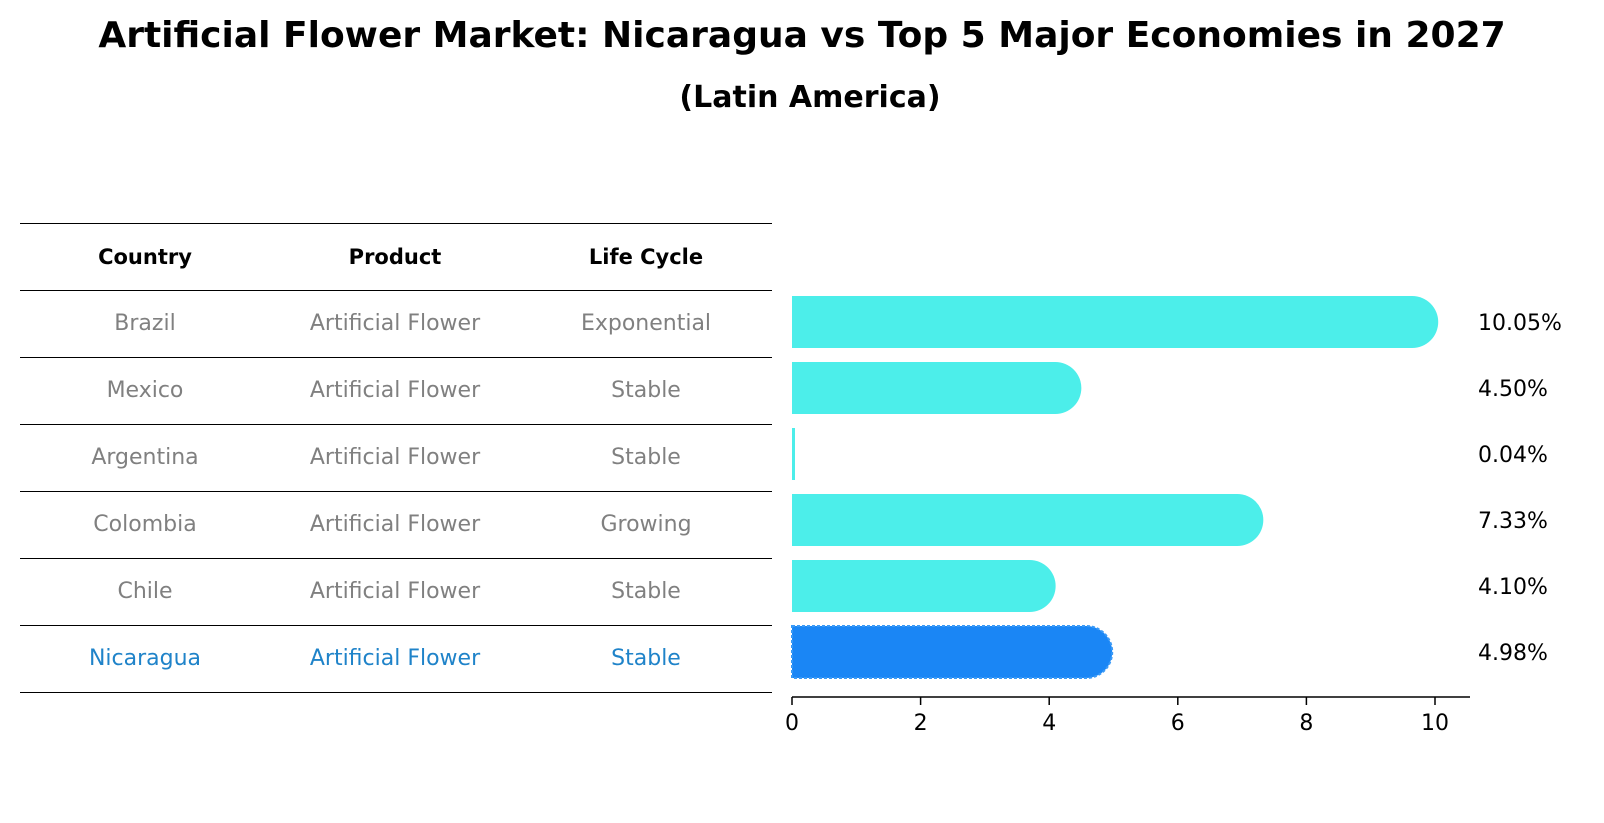  Describe the element at coordinates (793, 454) in the screenshot. I see `bar-argentina` at that location.